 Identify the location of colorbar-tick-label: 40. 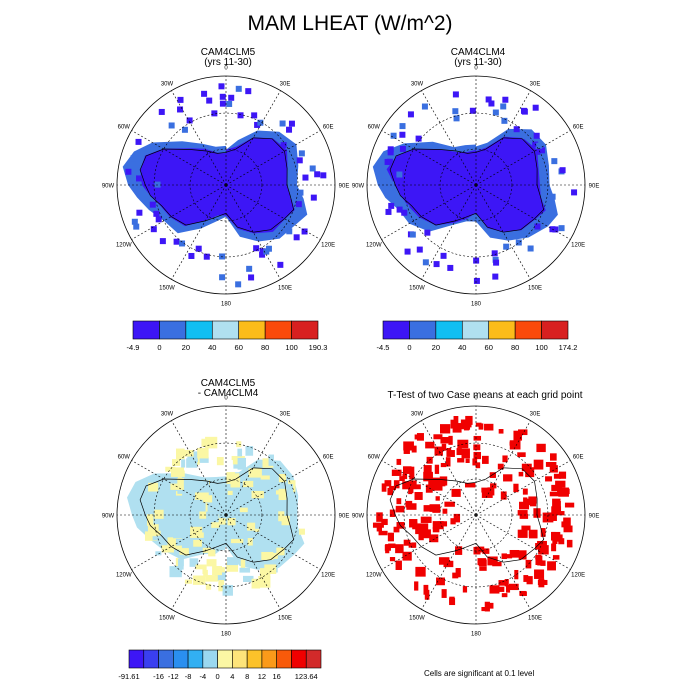
(462, 347).